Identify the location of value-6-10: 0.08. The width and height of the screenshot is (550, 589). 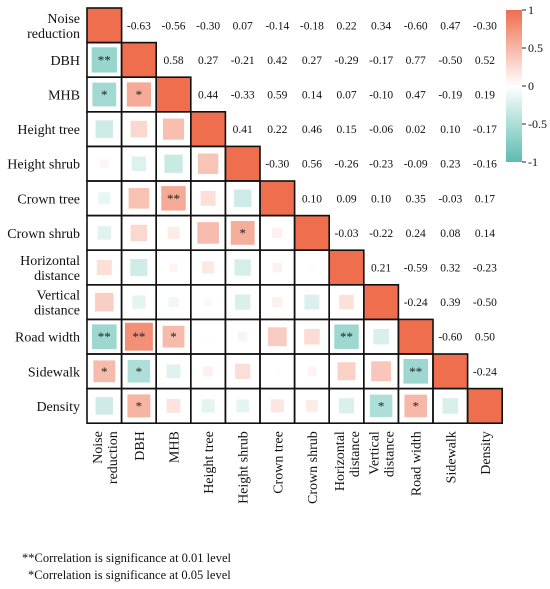
(450, 234).